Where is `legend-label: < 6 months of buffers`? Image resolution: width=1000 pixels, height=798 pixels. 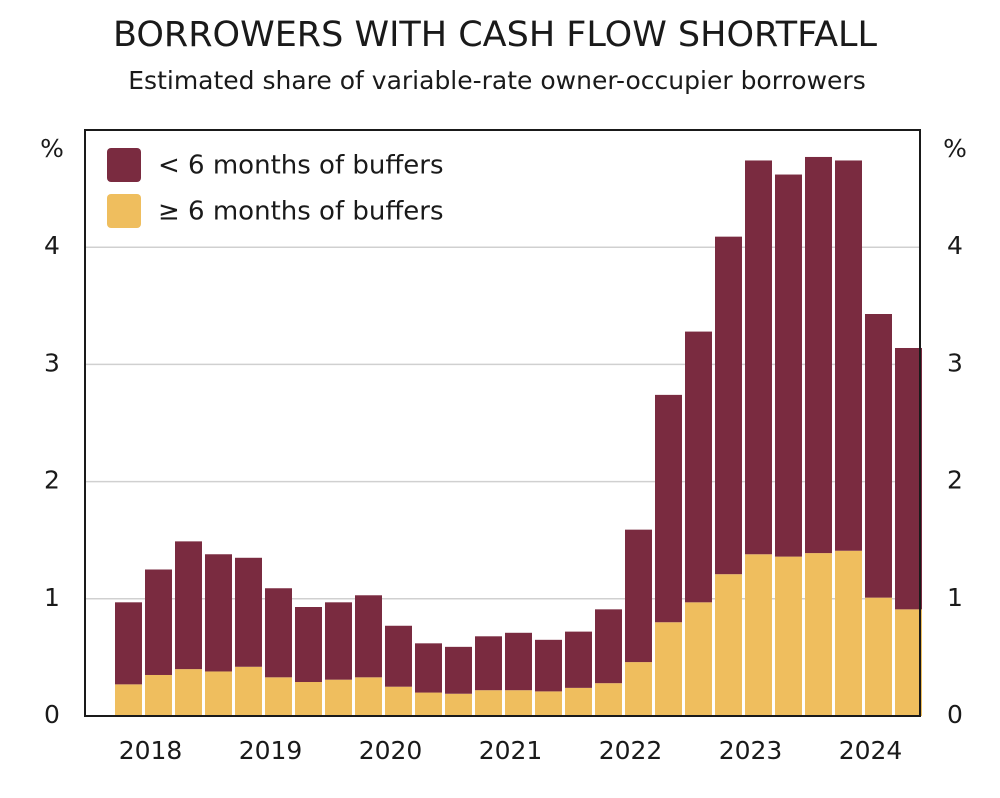 legend-label: < 6 months of buffers is located at coordinates (301, 166).